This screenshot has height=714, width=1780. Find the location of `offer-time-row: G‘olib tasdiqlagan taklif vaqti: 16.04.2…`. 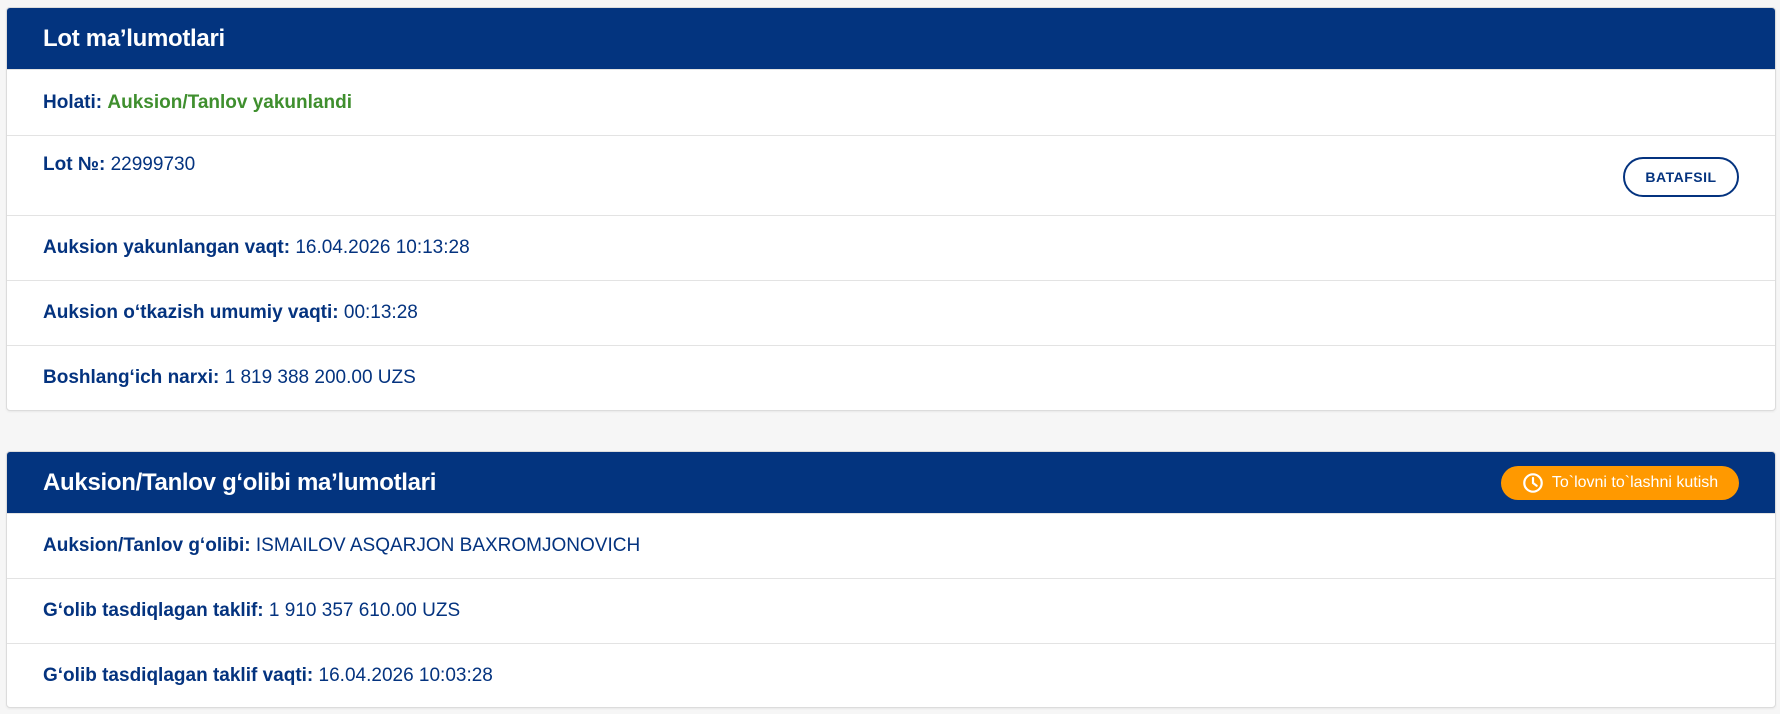

offer-time-row: G‘olib tasdiqlagan taklif vaqti: 16.04.2… is located at coordinates (891, 675).